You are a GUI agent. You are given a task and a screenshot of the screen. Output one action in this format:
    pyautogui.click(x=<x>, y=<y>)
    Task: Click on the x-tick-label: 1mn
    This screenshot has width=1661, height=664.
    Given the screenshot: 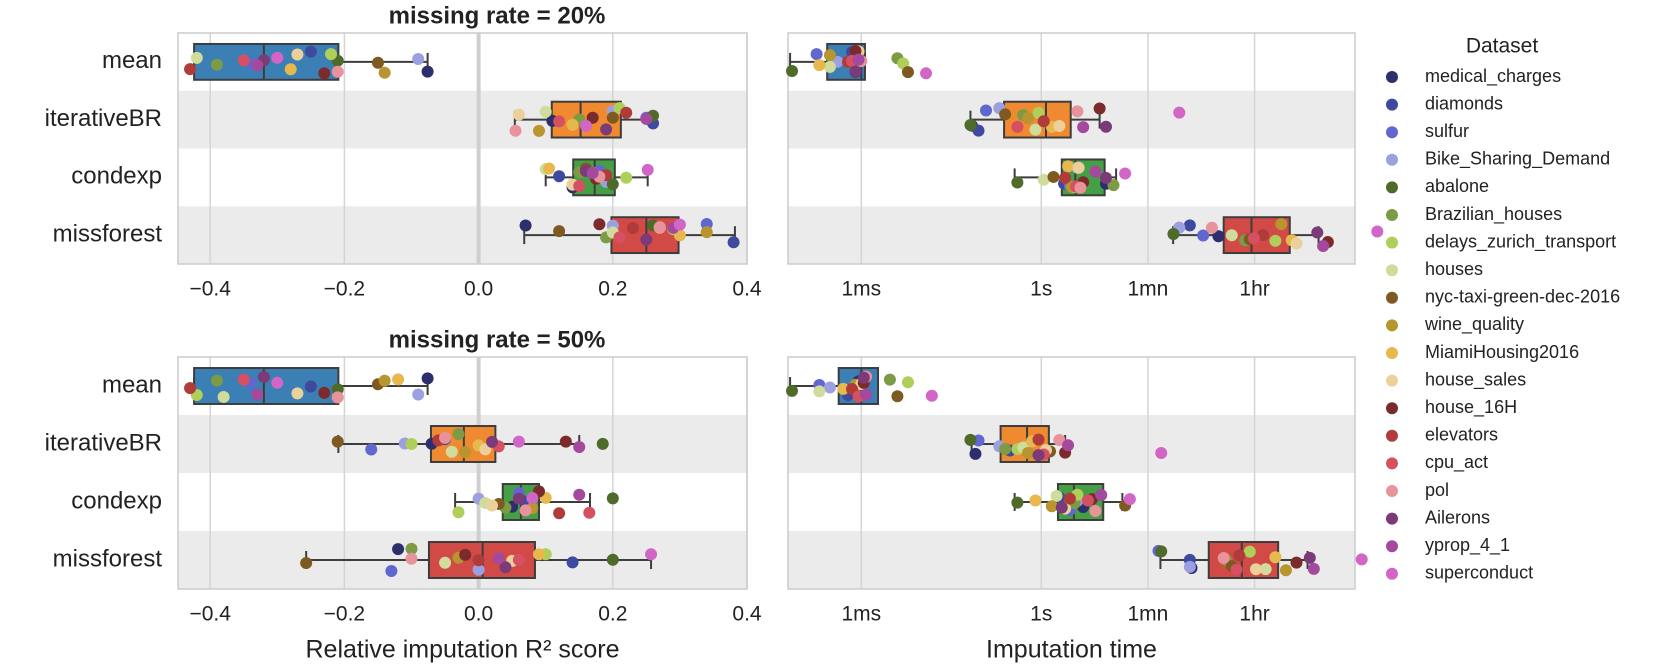 What is the action you would take?
    pyautogui.click(x=1147, y=614)
    